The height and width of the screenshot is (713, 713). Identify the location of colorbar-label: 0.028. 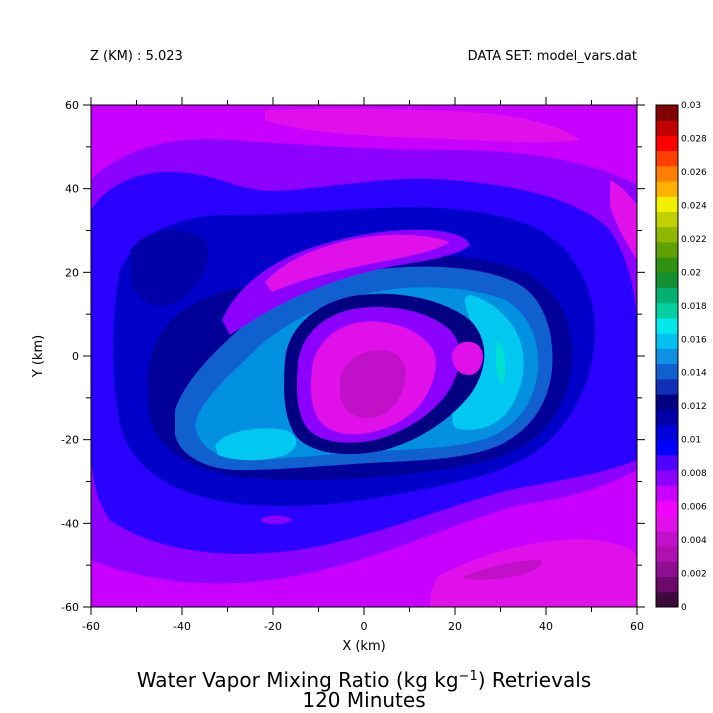
(694, 139).